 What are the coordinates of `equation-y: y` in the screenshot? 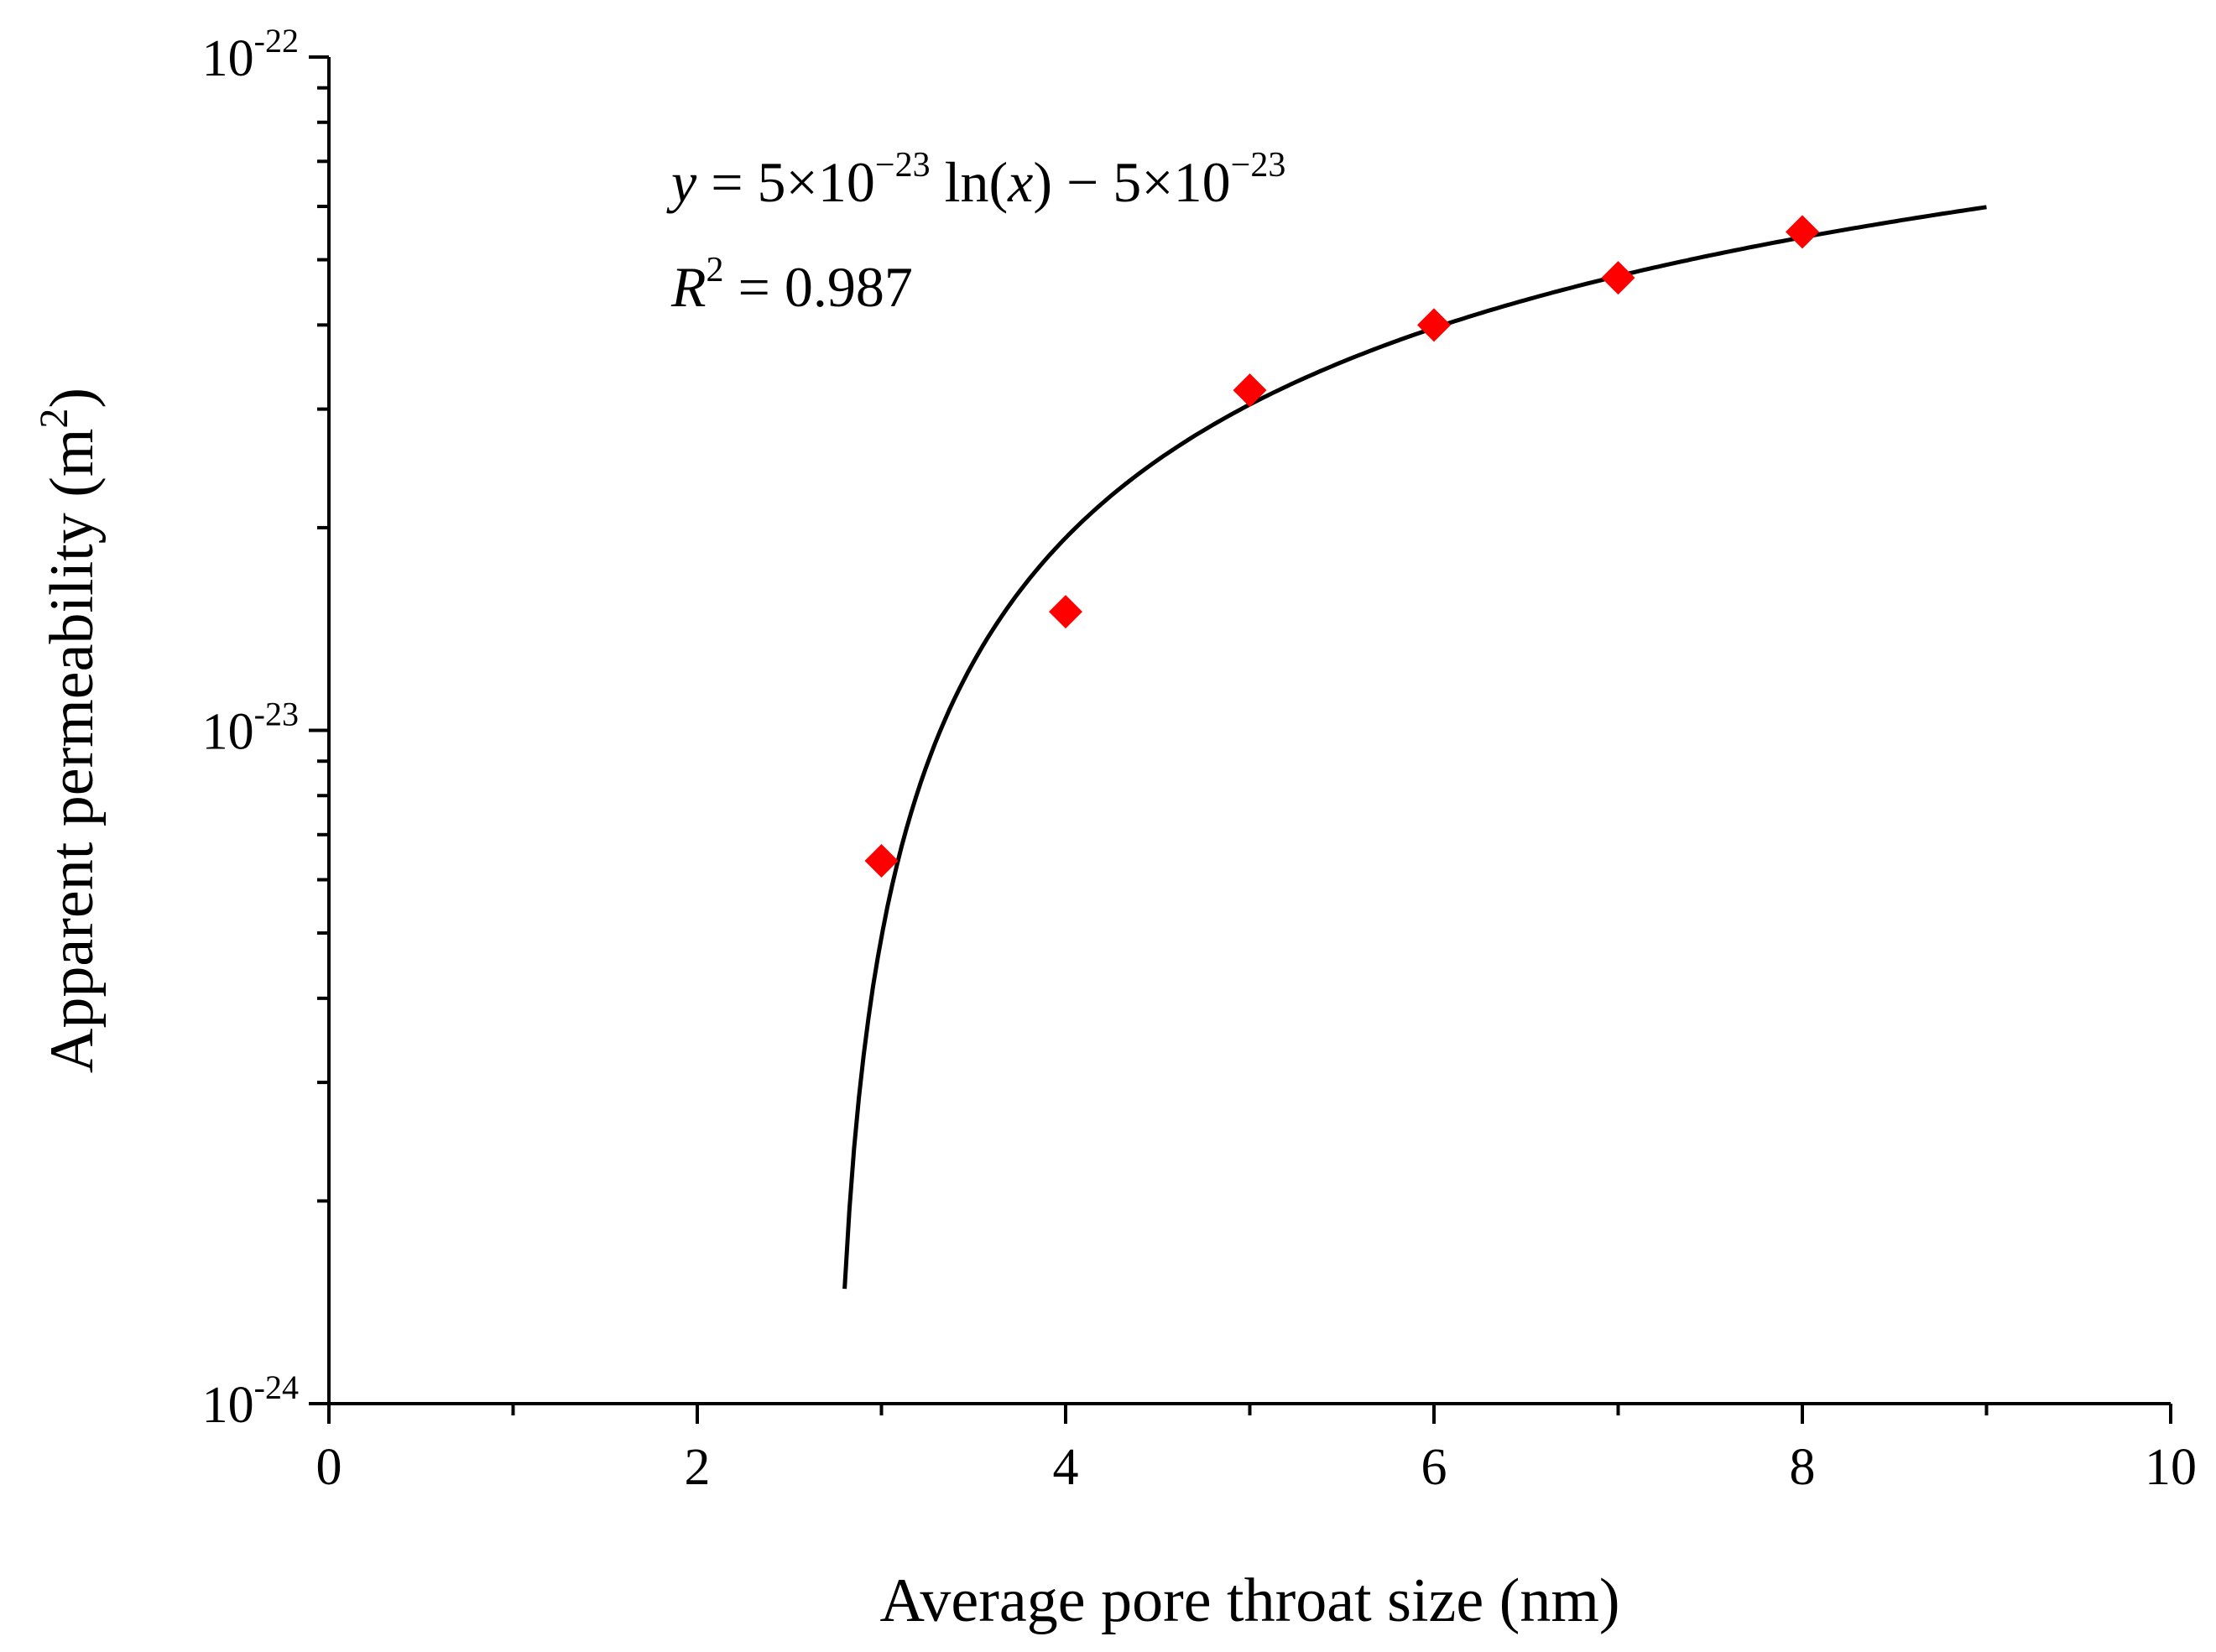 It's located at (681, 182).